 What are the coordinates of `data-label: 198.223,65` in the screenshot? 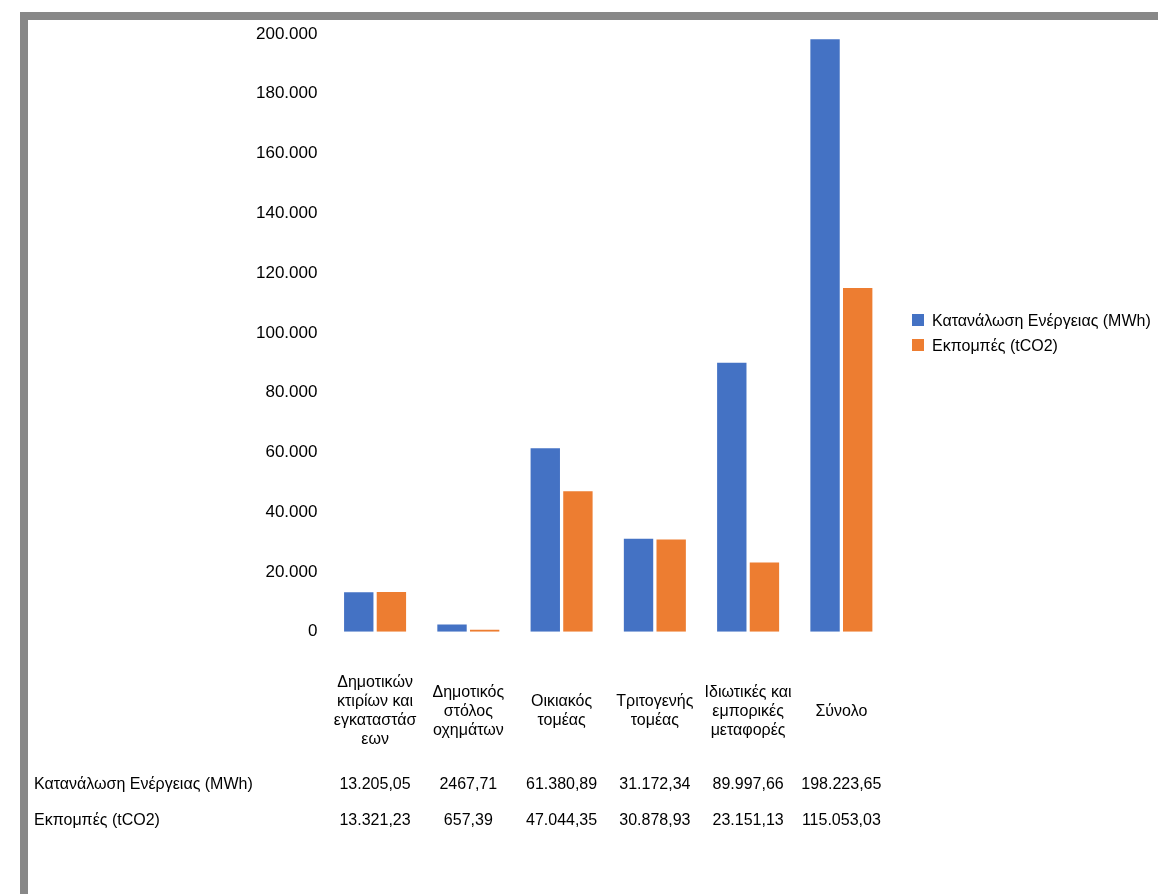 It's located at (841, 783).